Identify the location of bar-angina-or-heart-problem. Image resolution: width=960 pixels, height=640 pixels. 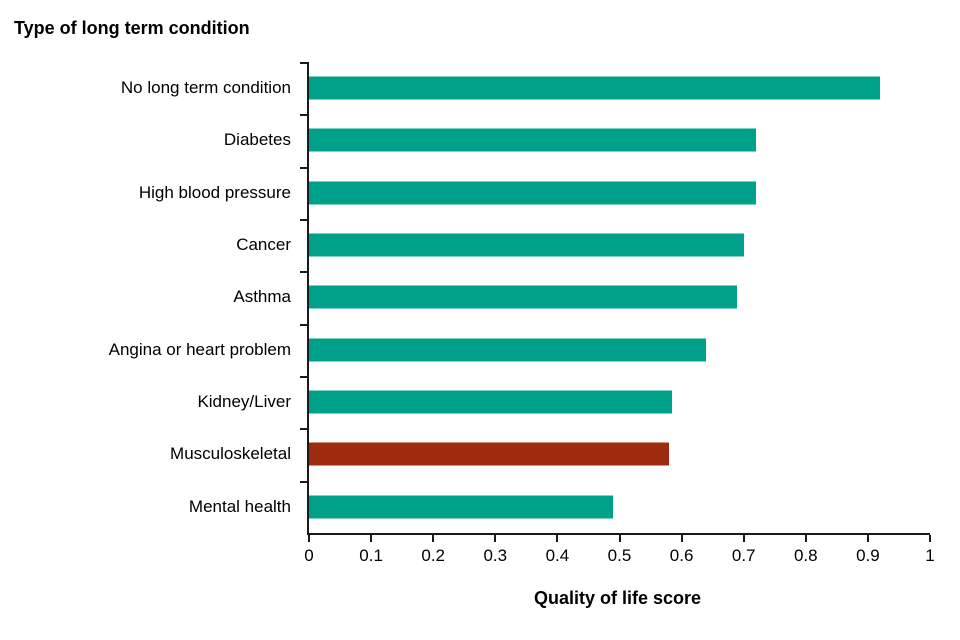
(508, 350).